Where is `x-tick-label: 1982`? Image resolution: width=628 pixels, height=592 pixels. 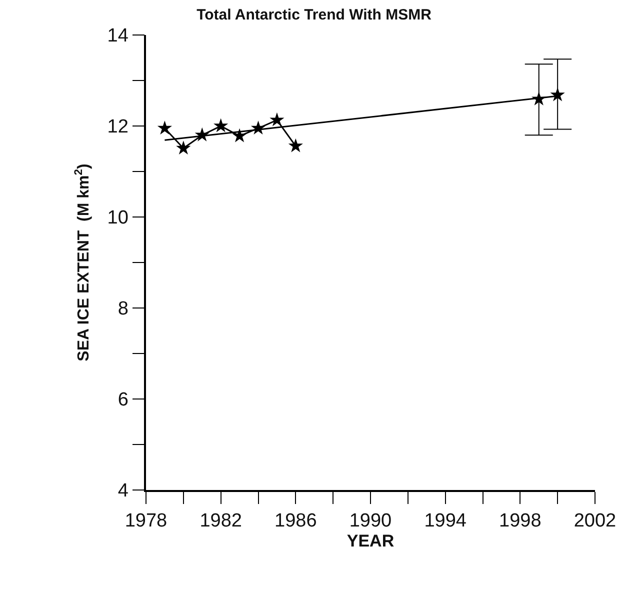 x-tick-label: 1982 is located at coordinates (221, 521).